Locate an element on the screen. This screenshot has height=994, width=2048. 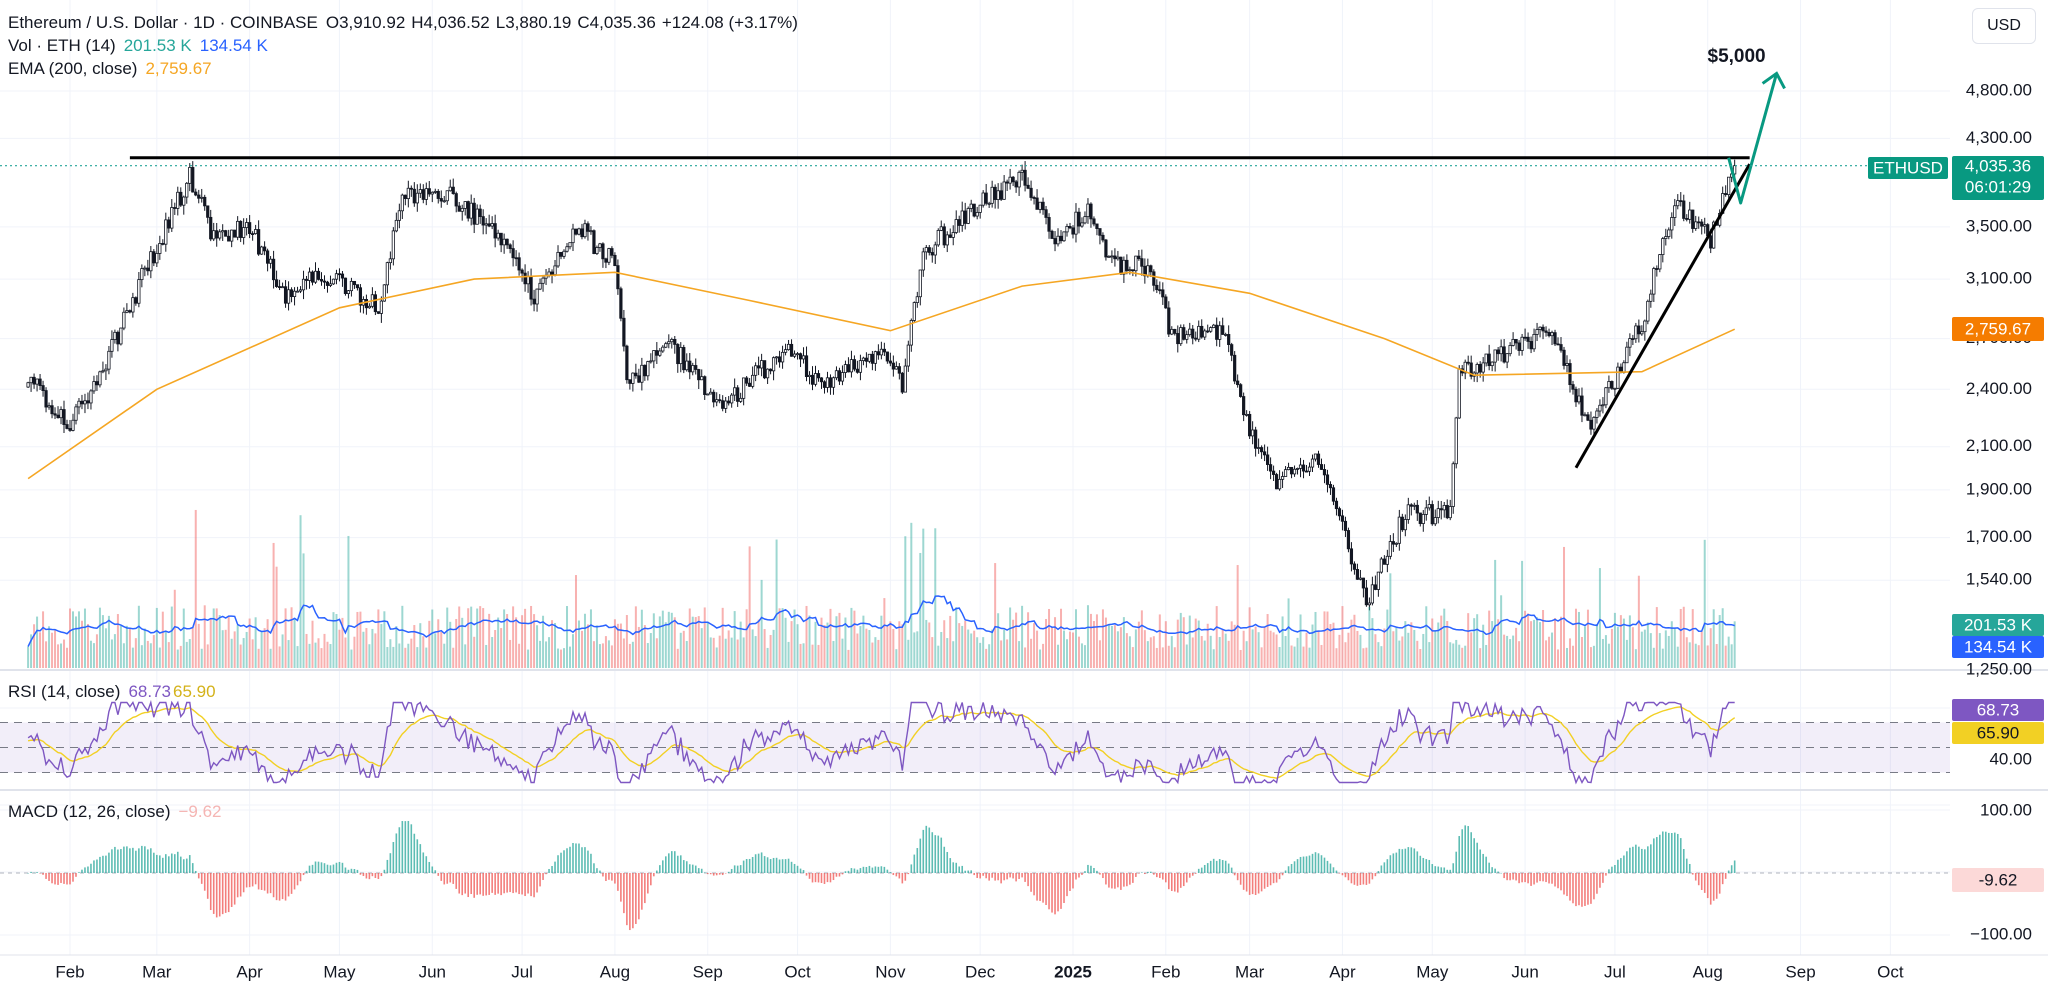
volume-value: 201.53 K is located at coordinates (157, 45).